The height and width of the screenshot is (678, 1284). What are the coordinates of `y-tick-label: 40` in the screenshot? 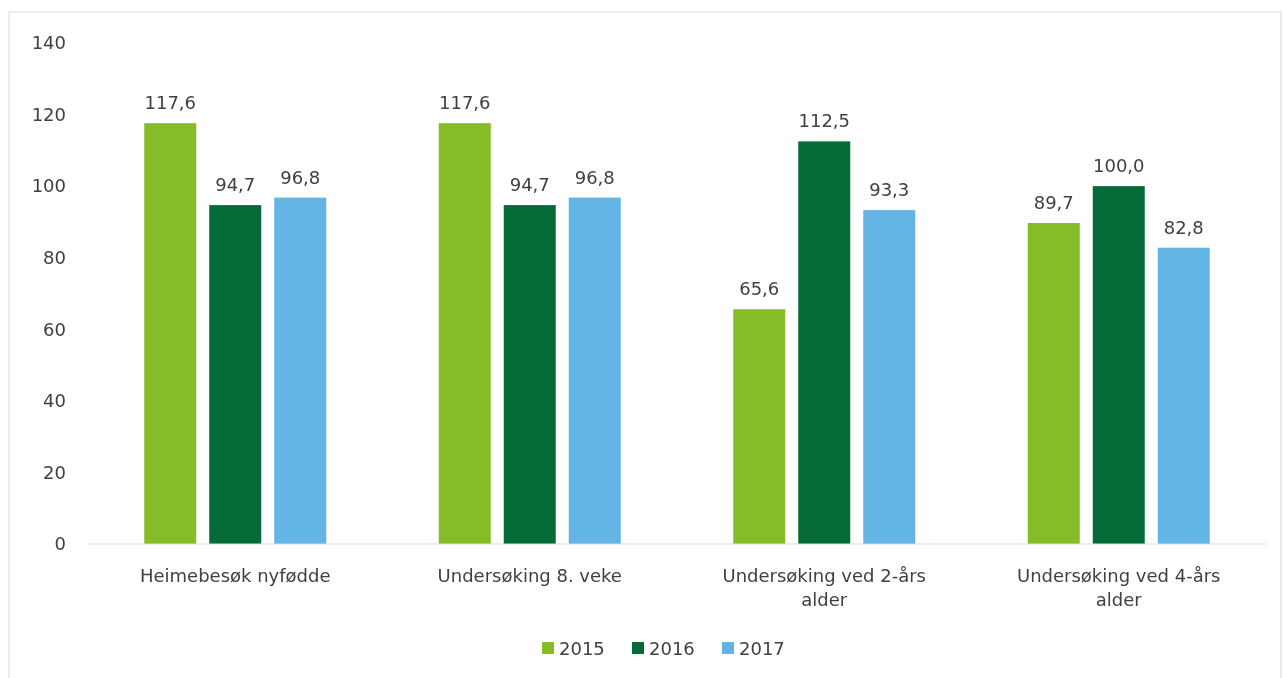 It's located at (54, 401).